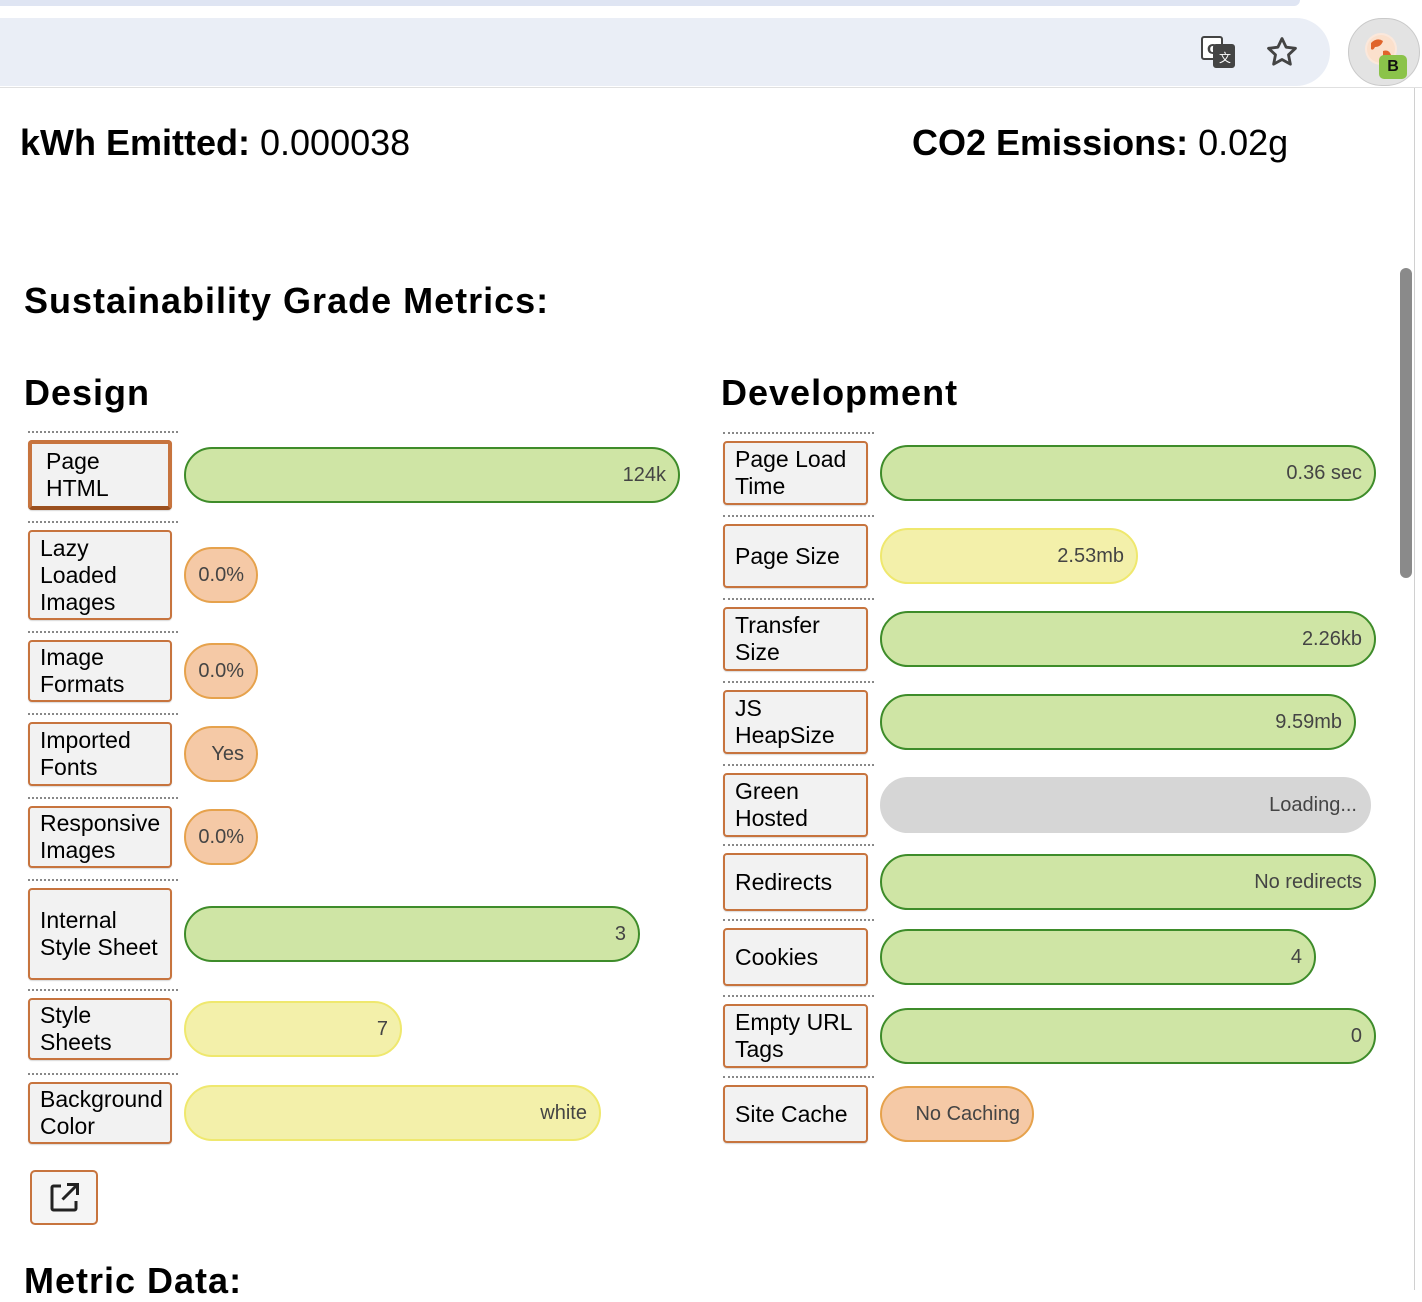  Describe the element at coordinates (100, 1029) in the screenshot. I see `metric-label-button: Style Sheets` at that location.